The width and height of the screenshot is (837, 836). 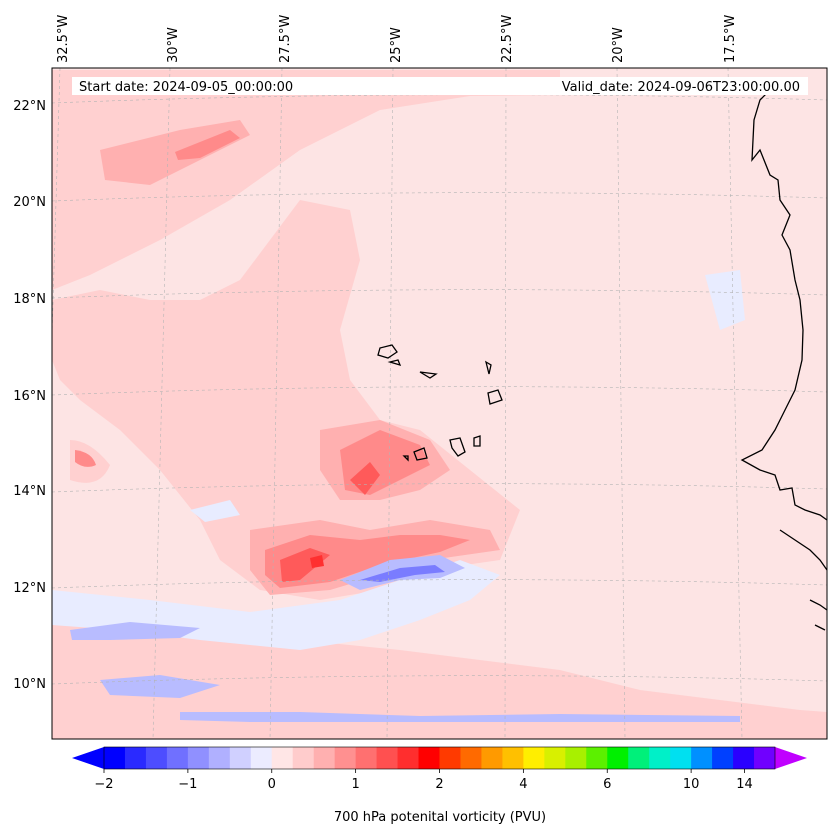 I want to click on colorbar-tick-label: 14, so click(x=744, y=784).